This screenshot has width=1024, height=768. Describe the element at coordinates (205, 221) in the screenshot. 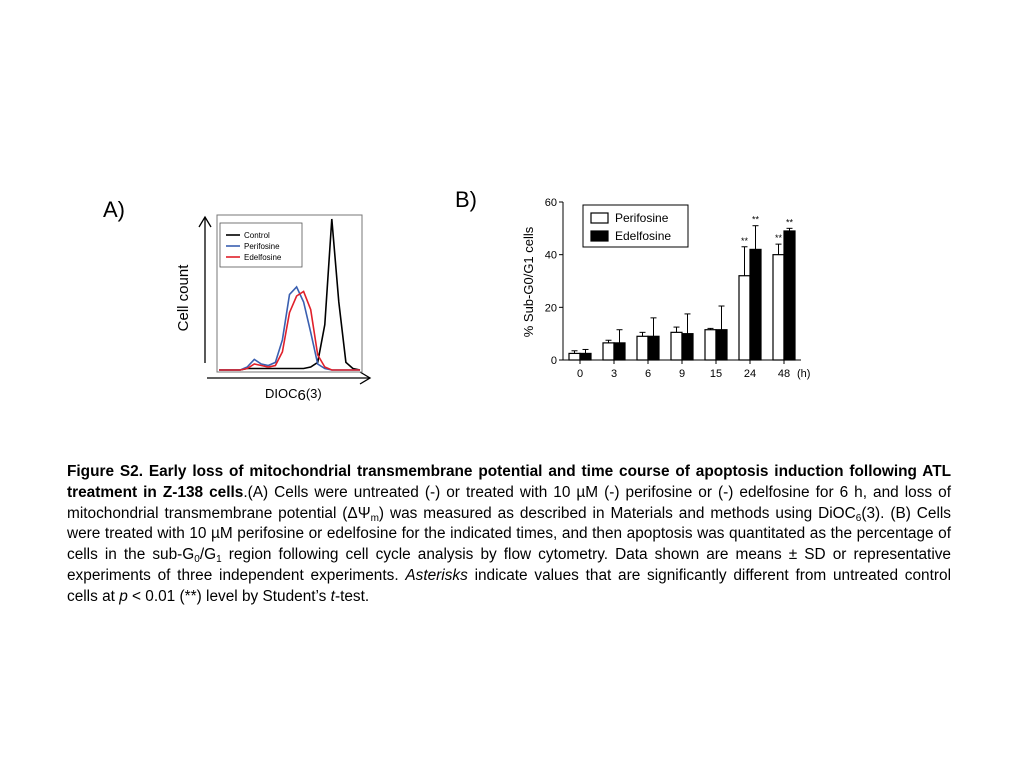

I see `y-arrow-head` at that location.